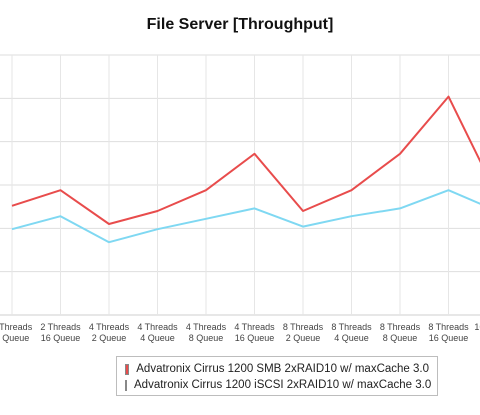 The height and width of the screenshot is (415, 480). Describe the element at coordinates (448, 332) in the screenshot. I see `x-tick-label: 8 Threads 16 Queue` at that location.